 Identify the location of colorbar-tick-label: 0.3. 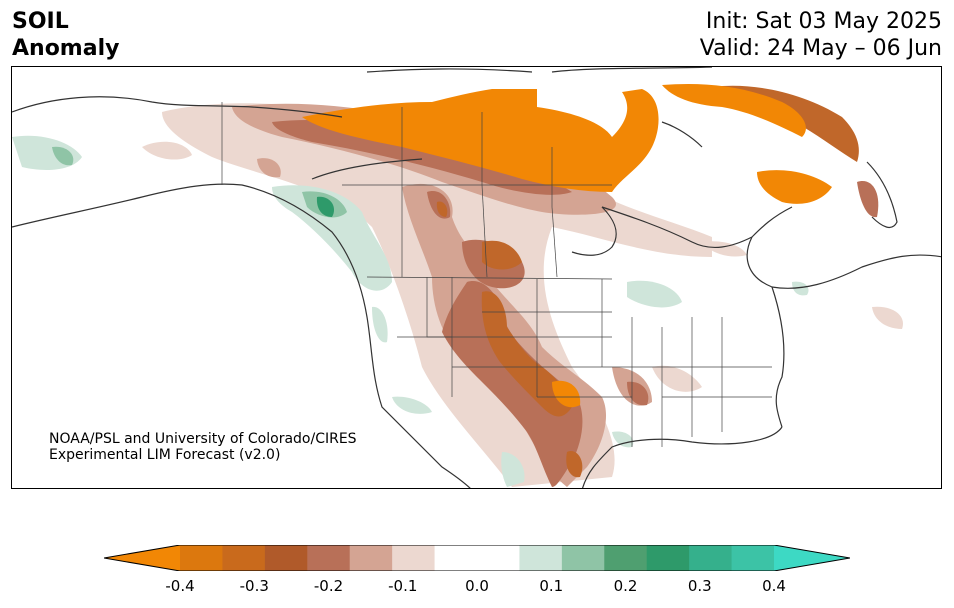
(699, 586).